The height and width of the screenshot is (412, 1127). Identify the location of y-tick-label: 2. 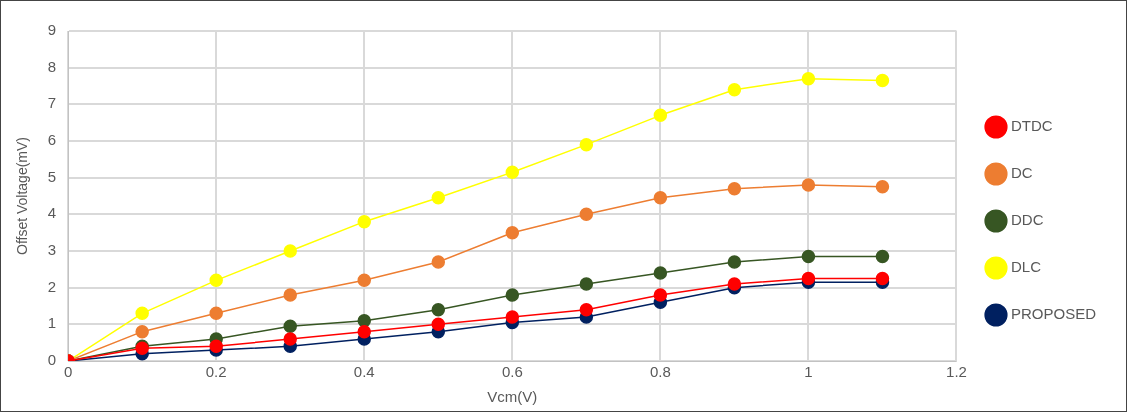
(52, 286).